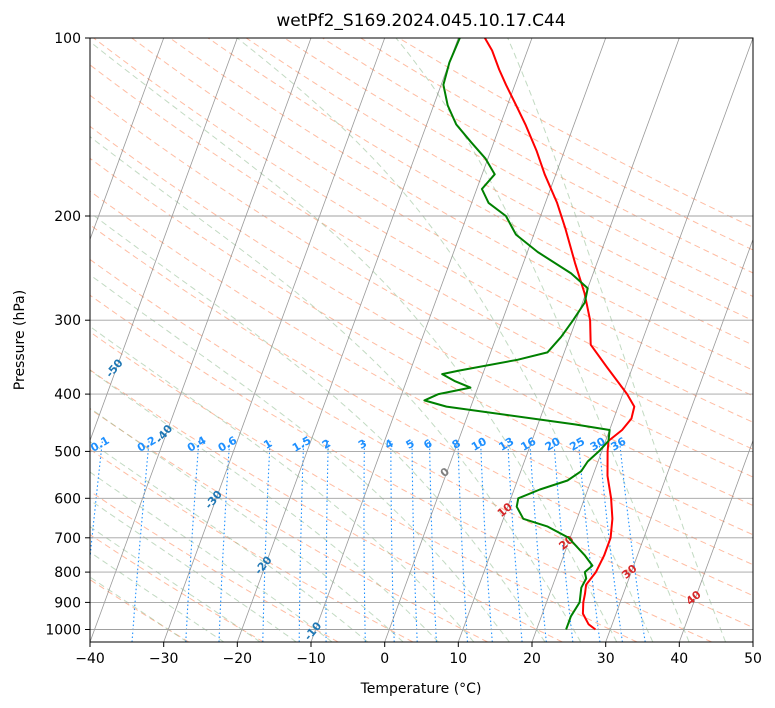 The width and height of the screenshot is (775, 708). I want to click on mixing-ratio-label: 10, so click(479, 444).